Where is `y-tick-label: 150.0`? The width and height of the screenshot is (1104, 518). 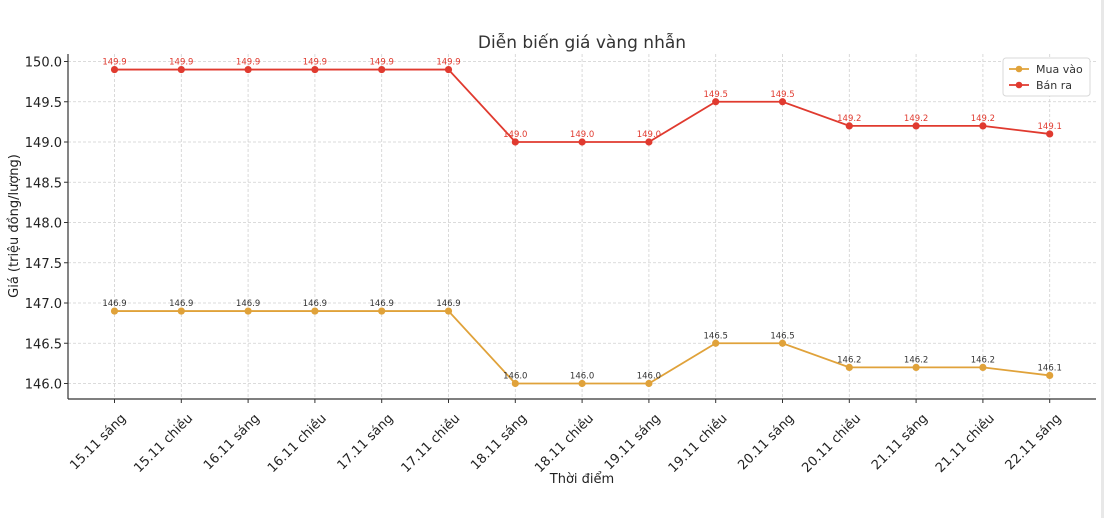 y-tick-label: 150.0 is located at coordinates (43, 63).